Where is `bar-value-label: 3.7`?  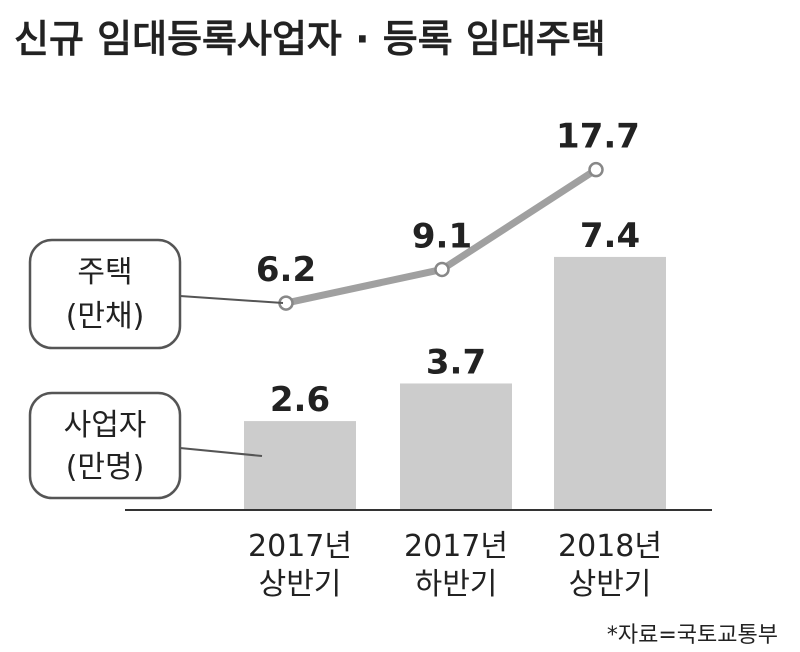 bar-value-label: 3.7 is located at coordinates (456, 362).